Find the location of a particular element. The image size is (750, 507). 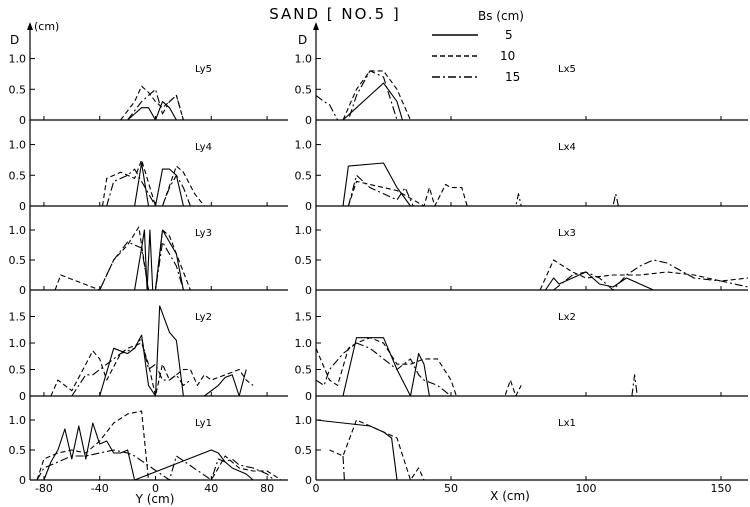

panel-label: Lx3 is located at coordinates (567, 233).